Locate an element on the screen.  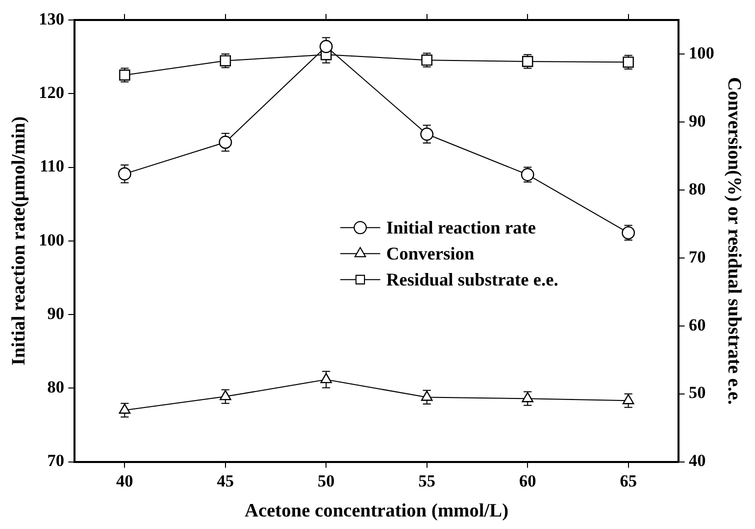
legend-label: Initial reaction rate is located at coordinates (461, 227).